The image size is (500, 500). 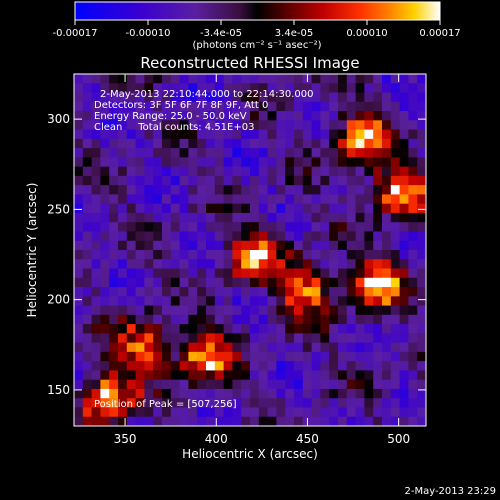 What do you see at coordinates (221, 33) in the screenshot?
I see `colorbar-tick-label: -3.4e-05` at bounding box center [221, 33].